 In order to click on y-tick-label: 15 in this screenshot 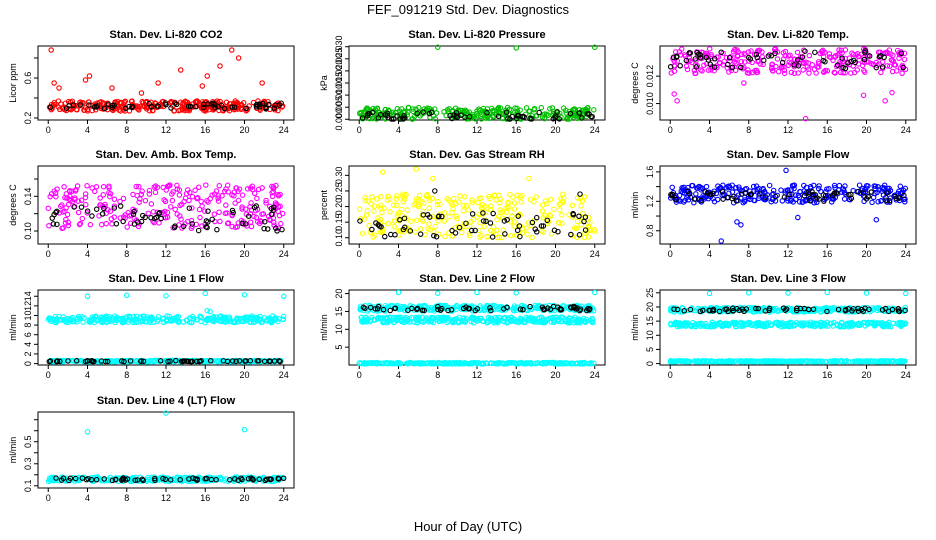, I will do `click(339, 311)`.